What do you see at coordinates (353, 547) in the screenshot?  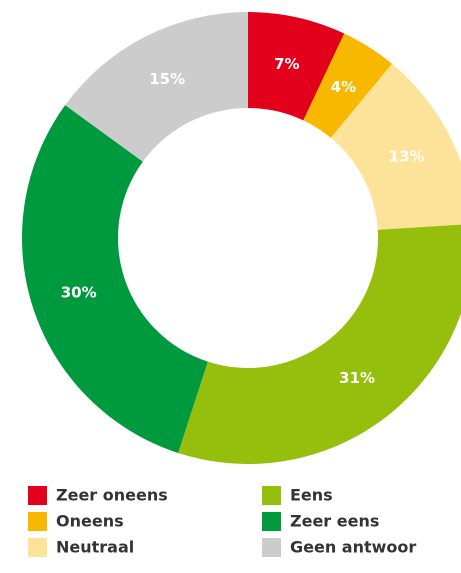 I see `legend-label: Geen antwoor` at bounding box center [353, 547].